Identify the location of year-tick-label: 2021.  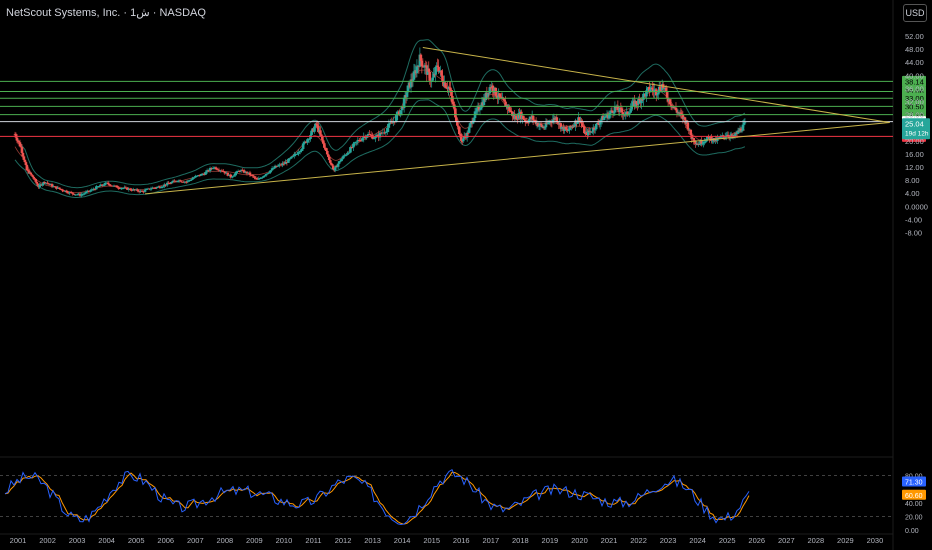
(609, 540).